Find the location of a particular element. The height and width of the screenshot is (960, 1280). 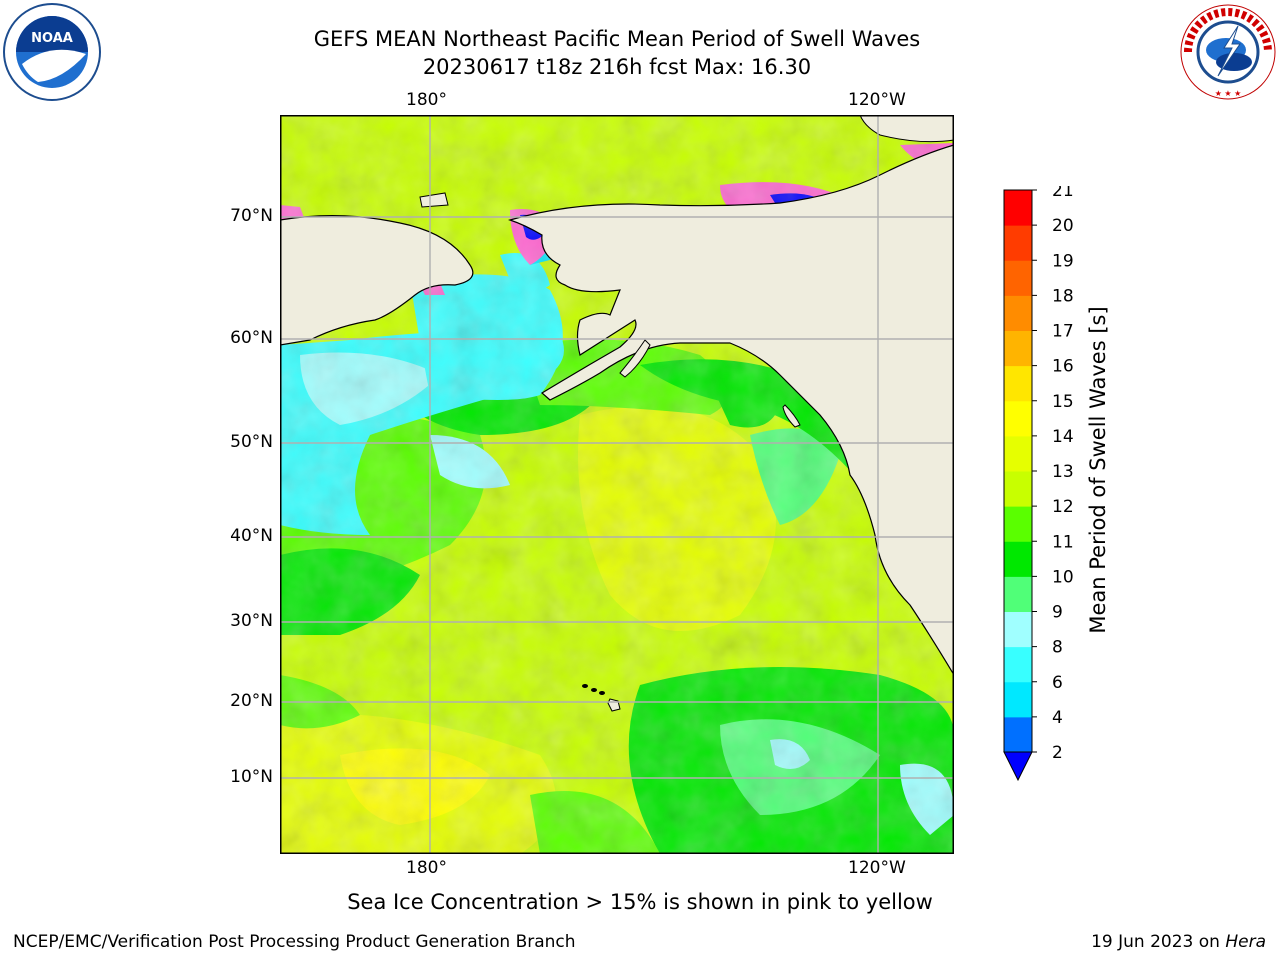

lon-label-top-180: 180° is located at coordinates (426, 100).